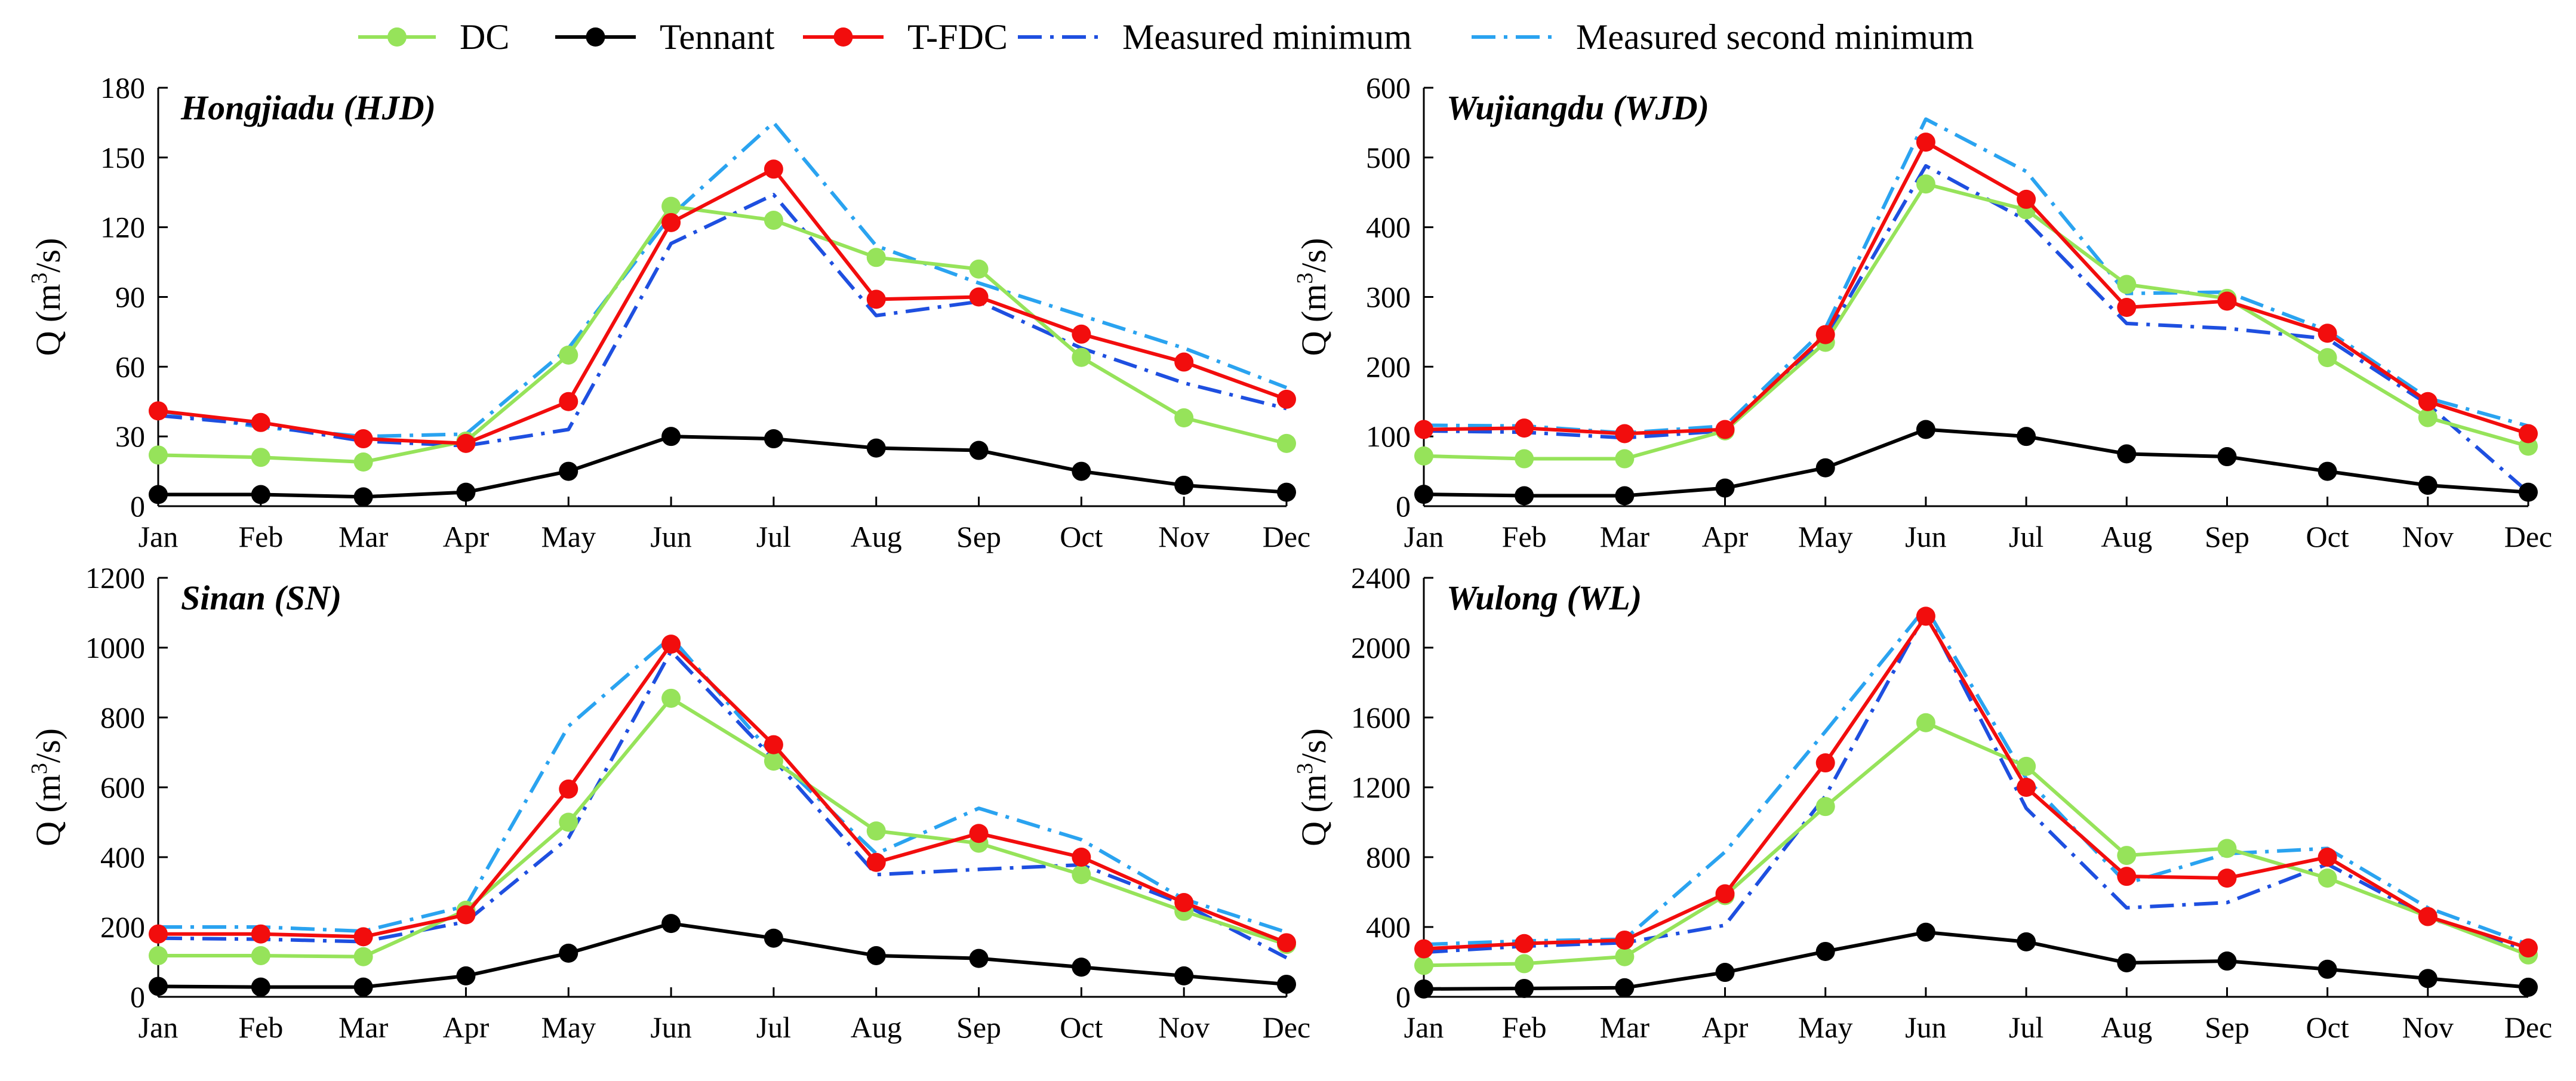 This screenshot has width=2576, height=1081. I want to click on legend-item-measured_min: Measured minimum, so click(1215, 37).